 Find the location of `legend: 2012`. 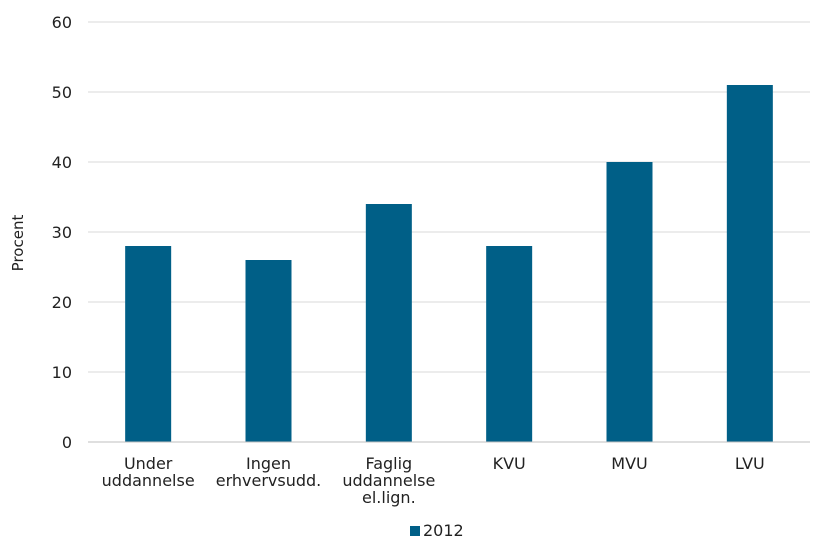

legend: 2012 is located at coordinates (437, 530).